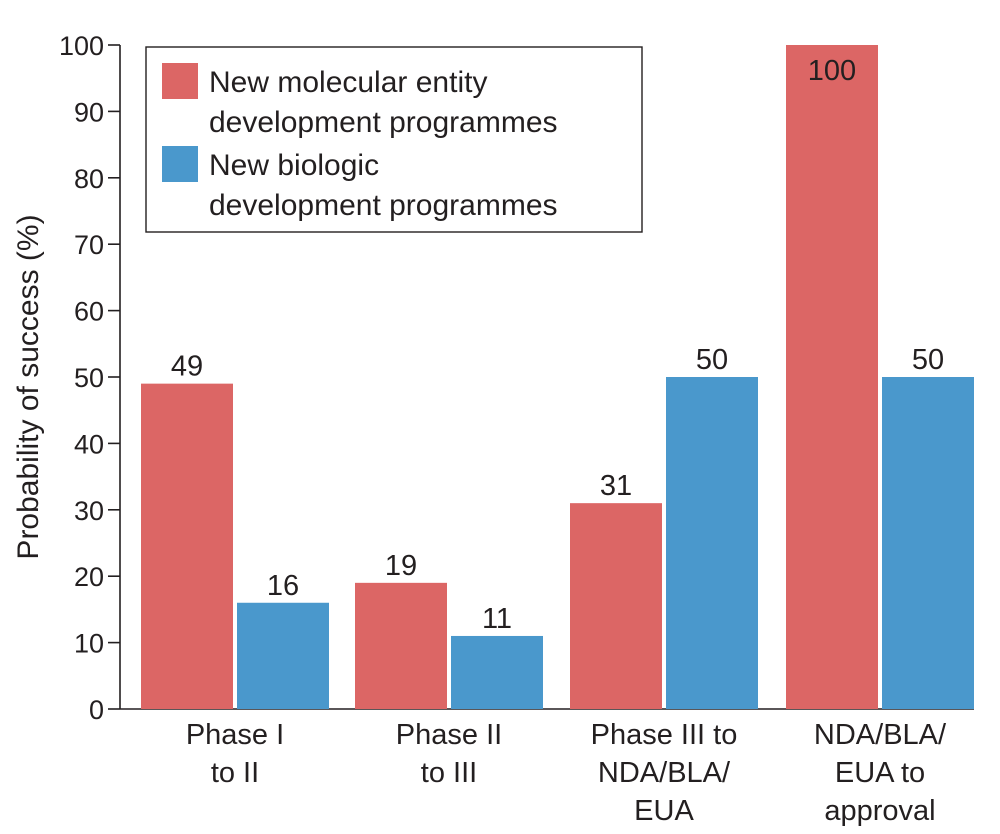 Image resolution: width=1000 pixels, height=834 pixels. Describe the element at coordinates (664, 735) in the screenshot. I see `category-label: Phase III to` at that location.